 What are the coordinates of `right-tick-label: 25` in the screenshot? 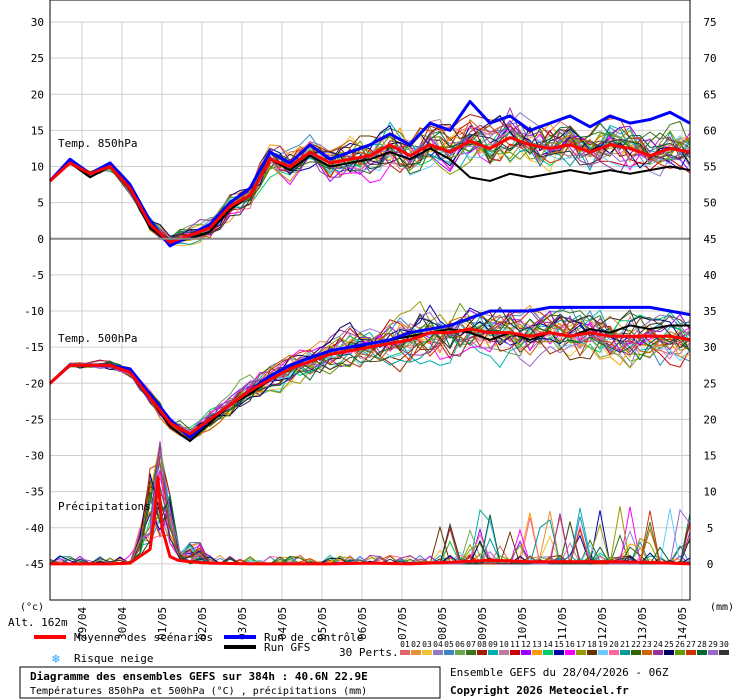 It's located at (709, 383).